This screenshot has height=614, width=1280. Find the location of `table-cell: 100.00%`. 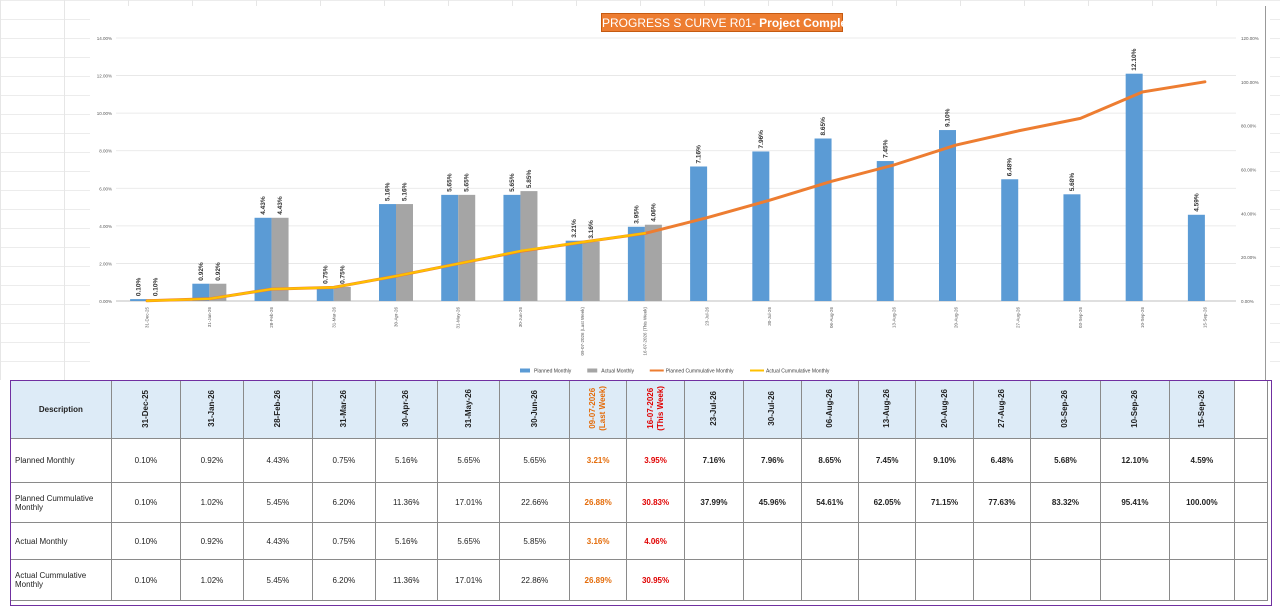

table-cell: 100.00% is located at coordinates (1202, 502).